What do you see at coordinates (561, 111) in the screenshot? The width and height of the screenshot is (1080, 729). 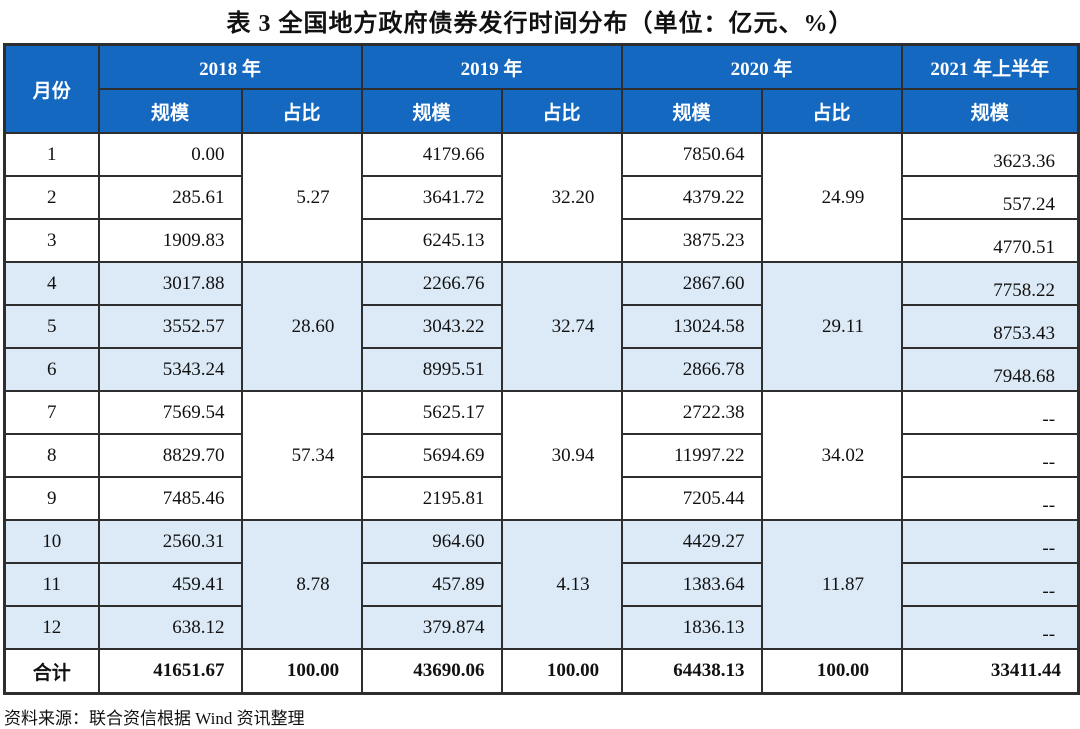 I see `subheader-share-2019: 占比` at bounding box center [561, 111].